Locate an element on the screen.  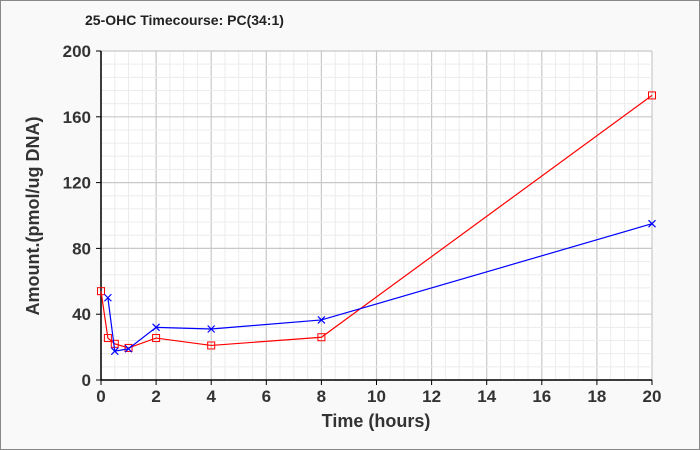
x-tick-label: 4 is located at coordinates (211, 396).